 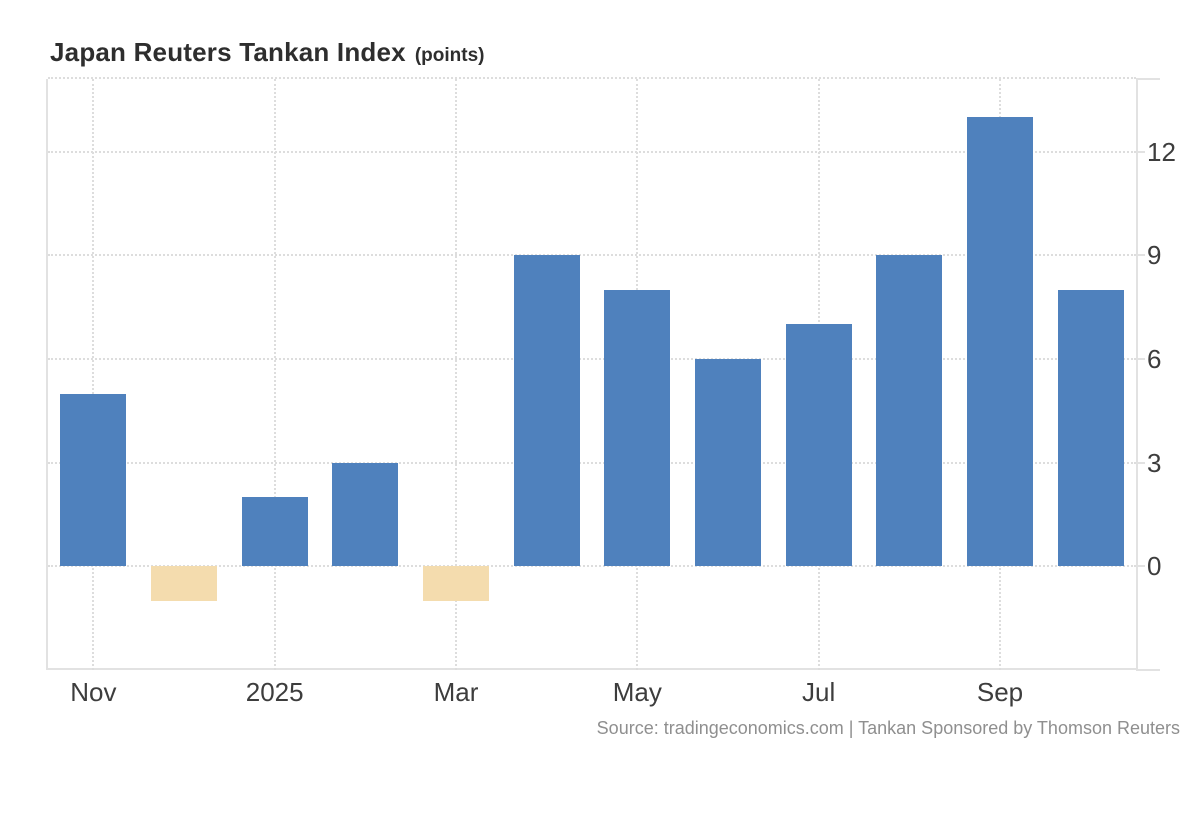 What do you see at coordinates (1000, 692) in the screenshot?
I see `x-tick-label: Sep` at bounding box center [1000, 692].